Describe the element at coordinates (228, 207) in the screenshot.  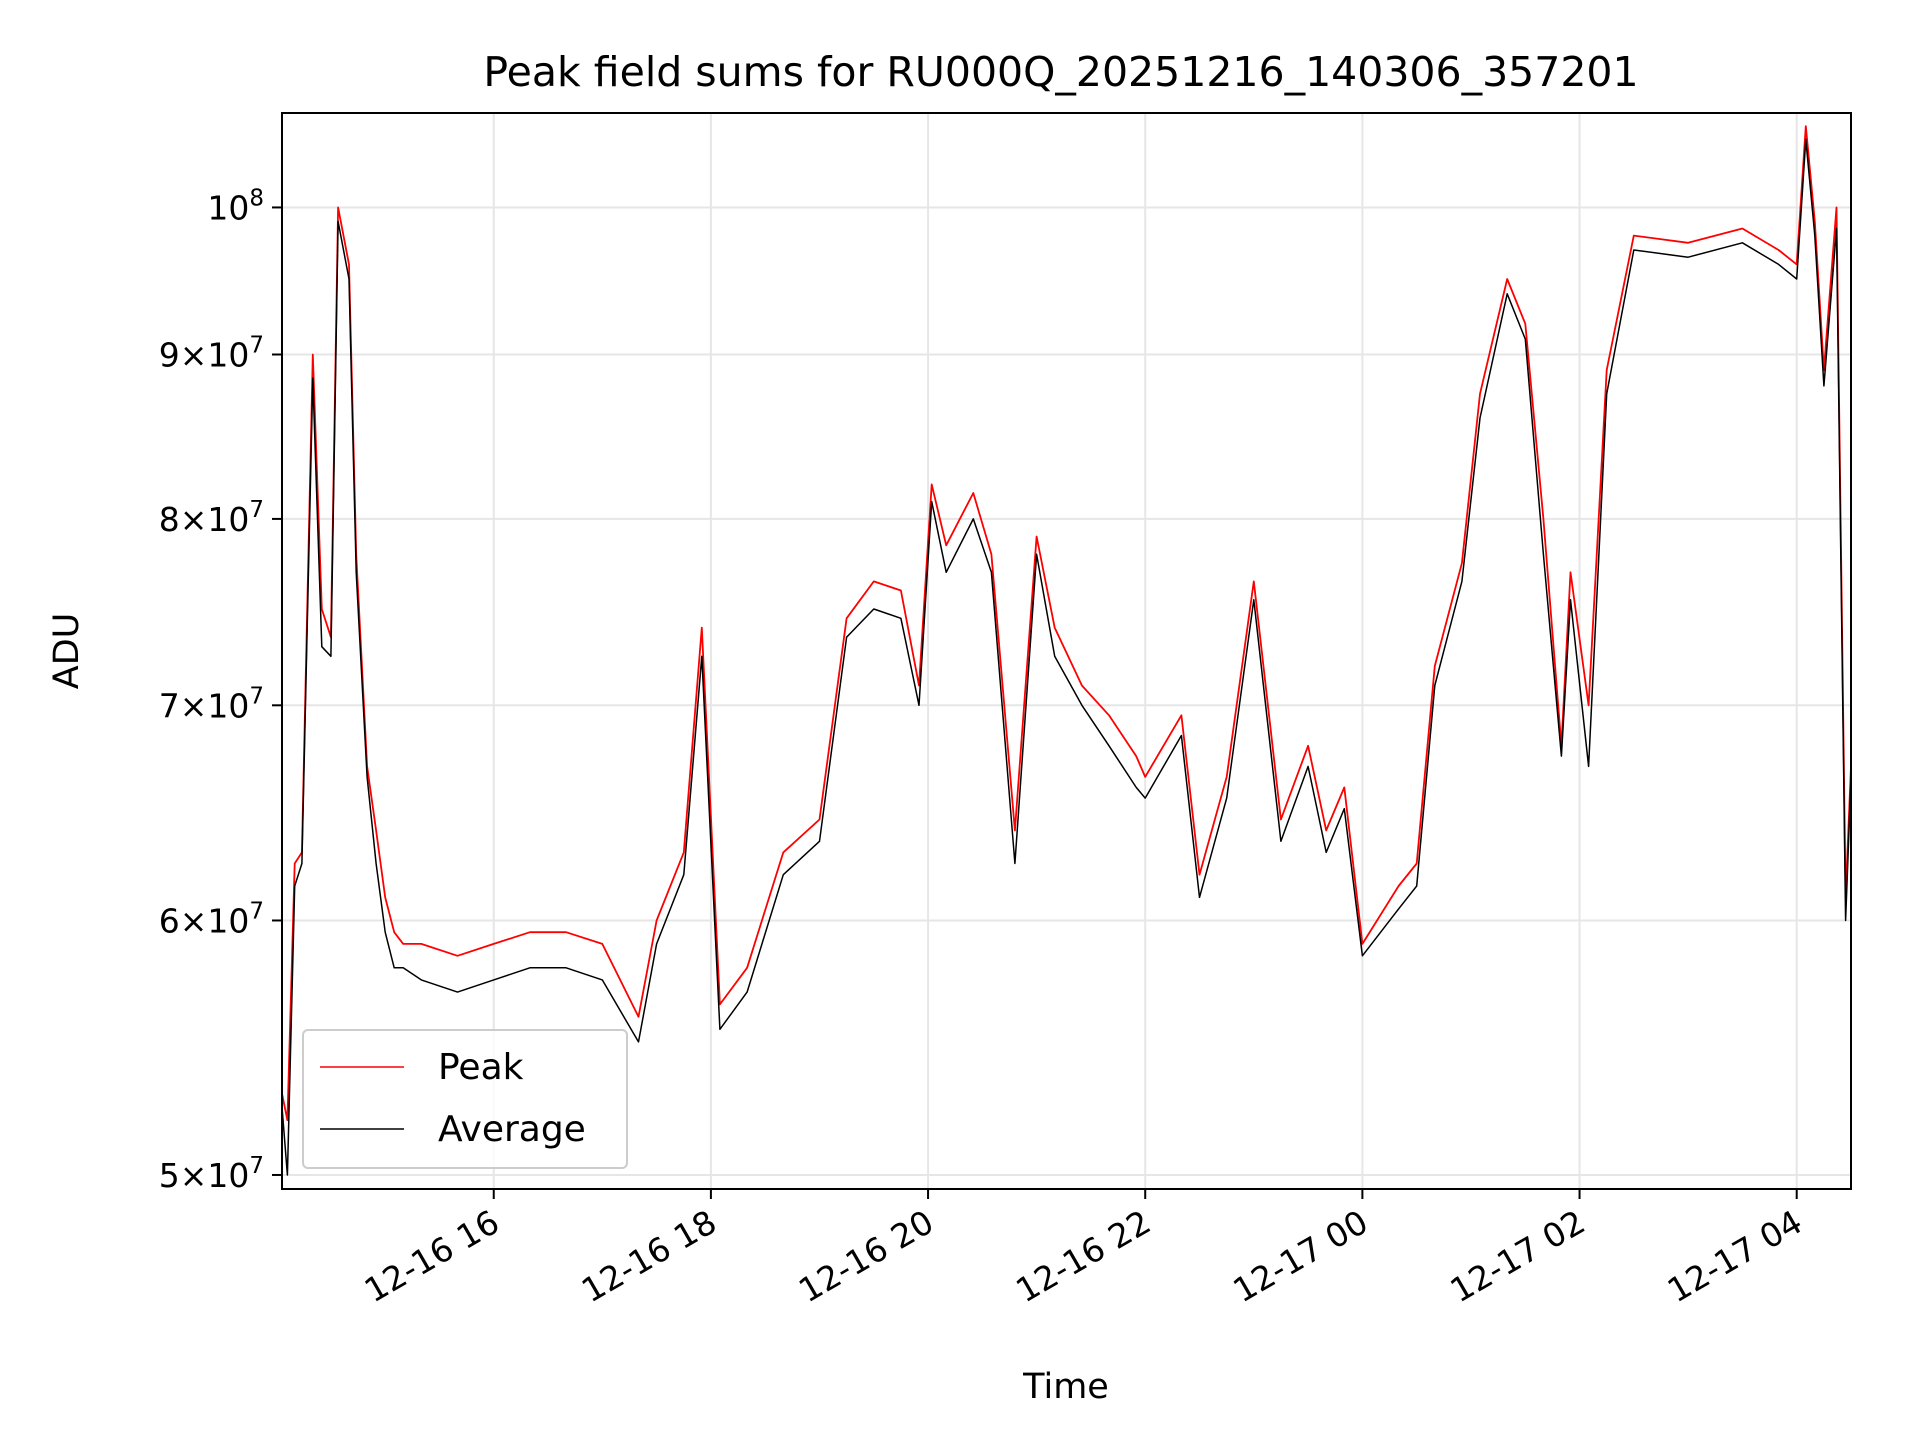
I see `y-tick-base: 10` at that location.